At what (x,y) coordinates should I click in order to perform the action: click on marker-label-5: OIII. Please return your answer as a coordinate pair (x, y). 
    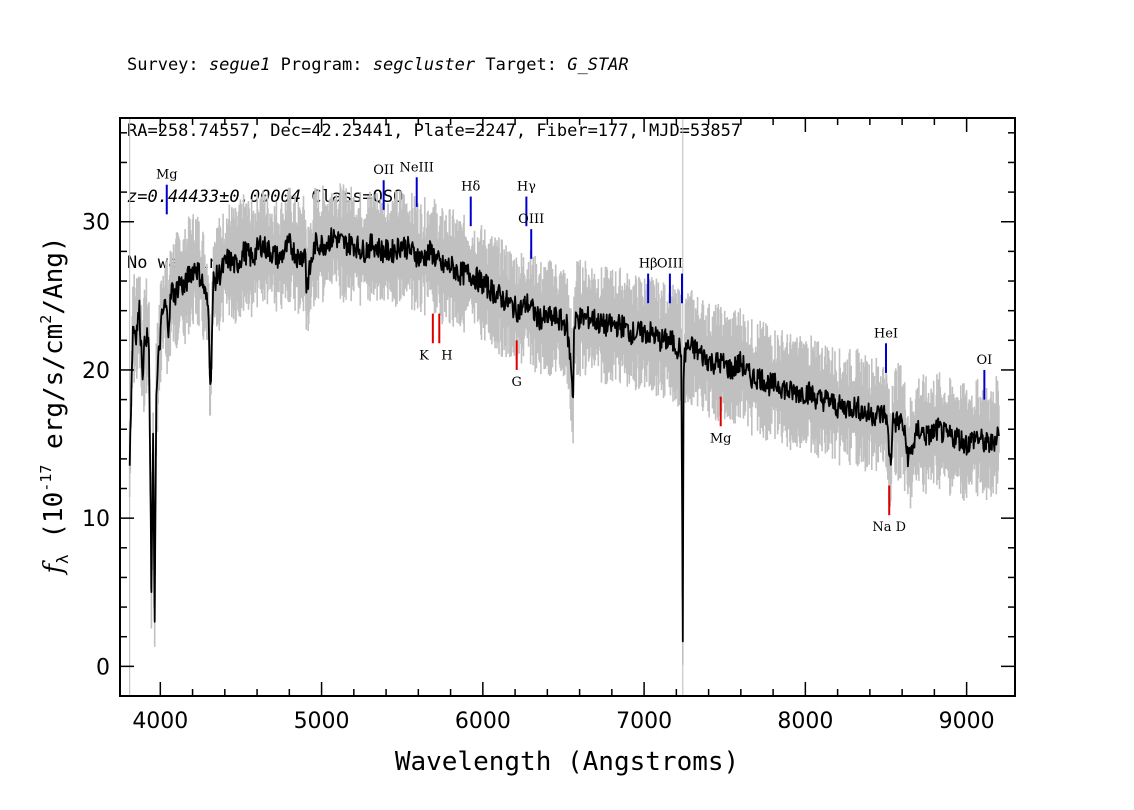
    Looking at the image, I should click on (531, 219).